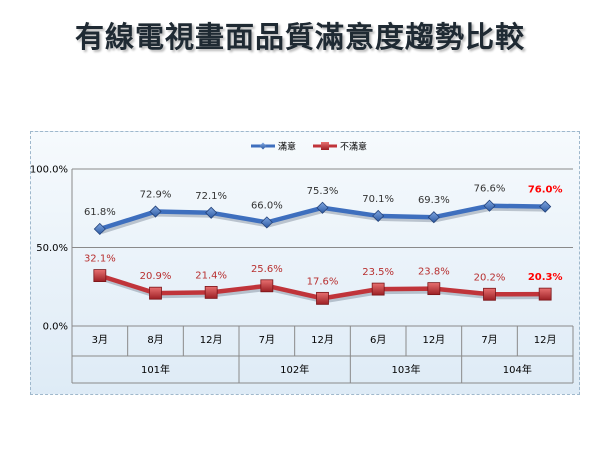  Describe the element at coordinates (434, 200) in the screenshot. I see `data-label: 69.3%` at that location.